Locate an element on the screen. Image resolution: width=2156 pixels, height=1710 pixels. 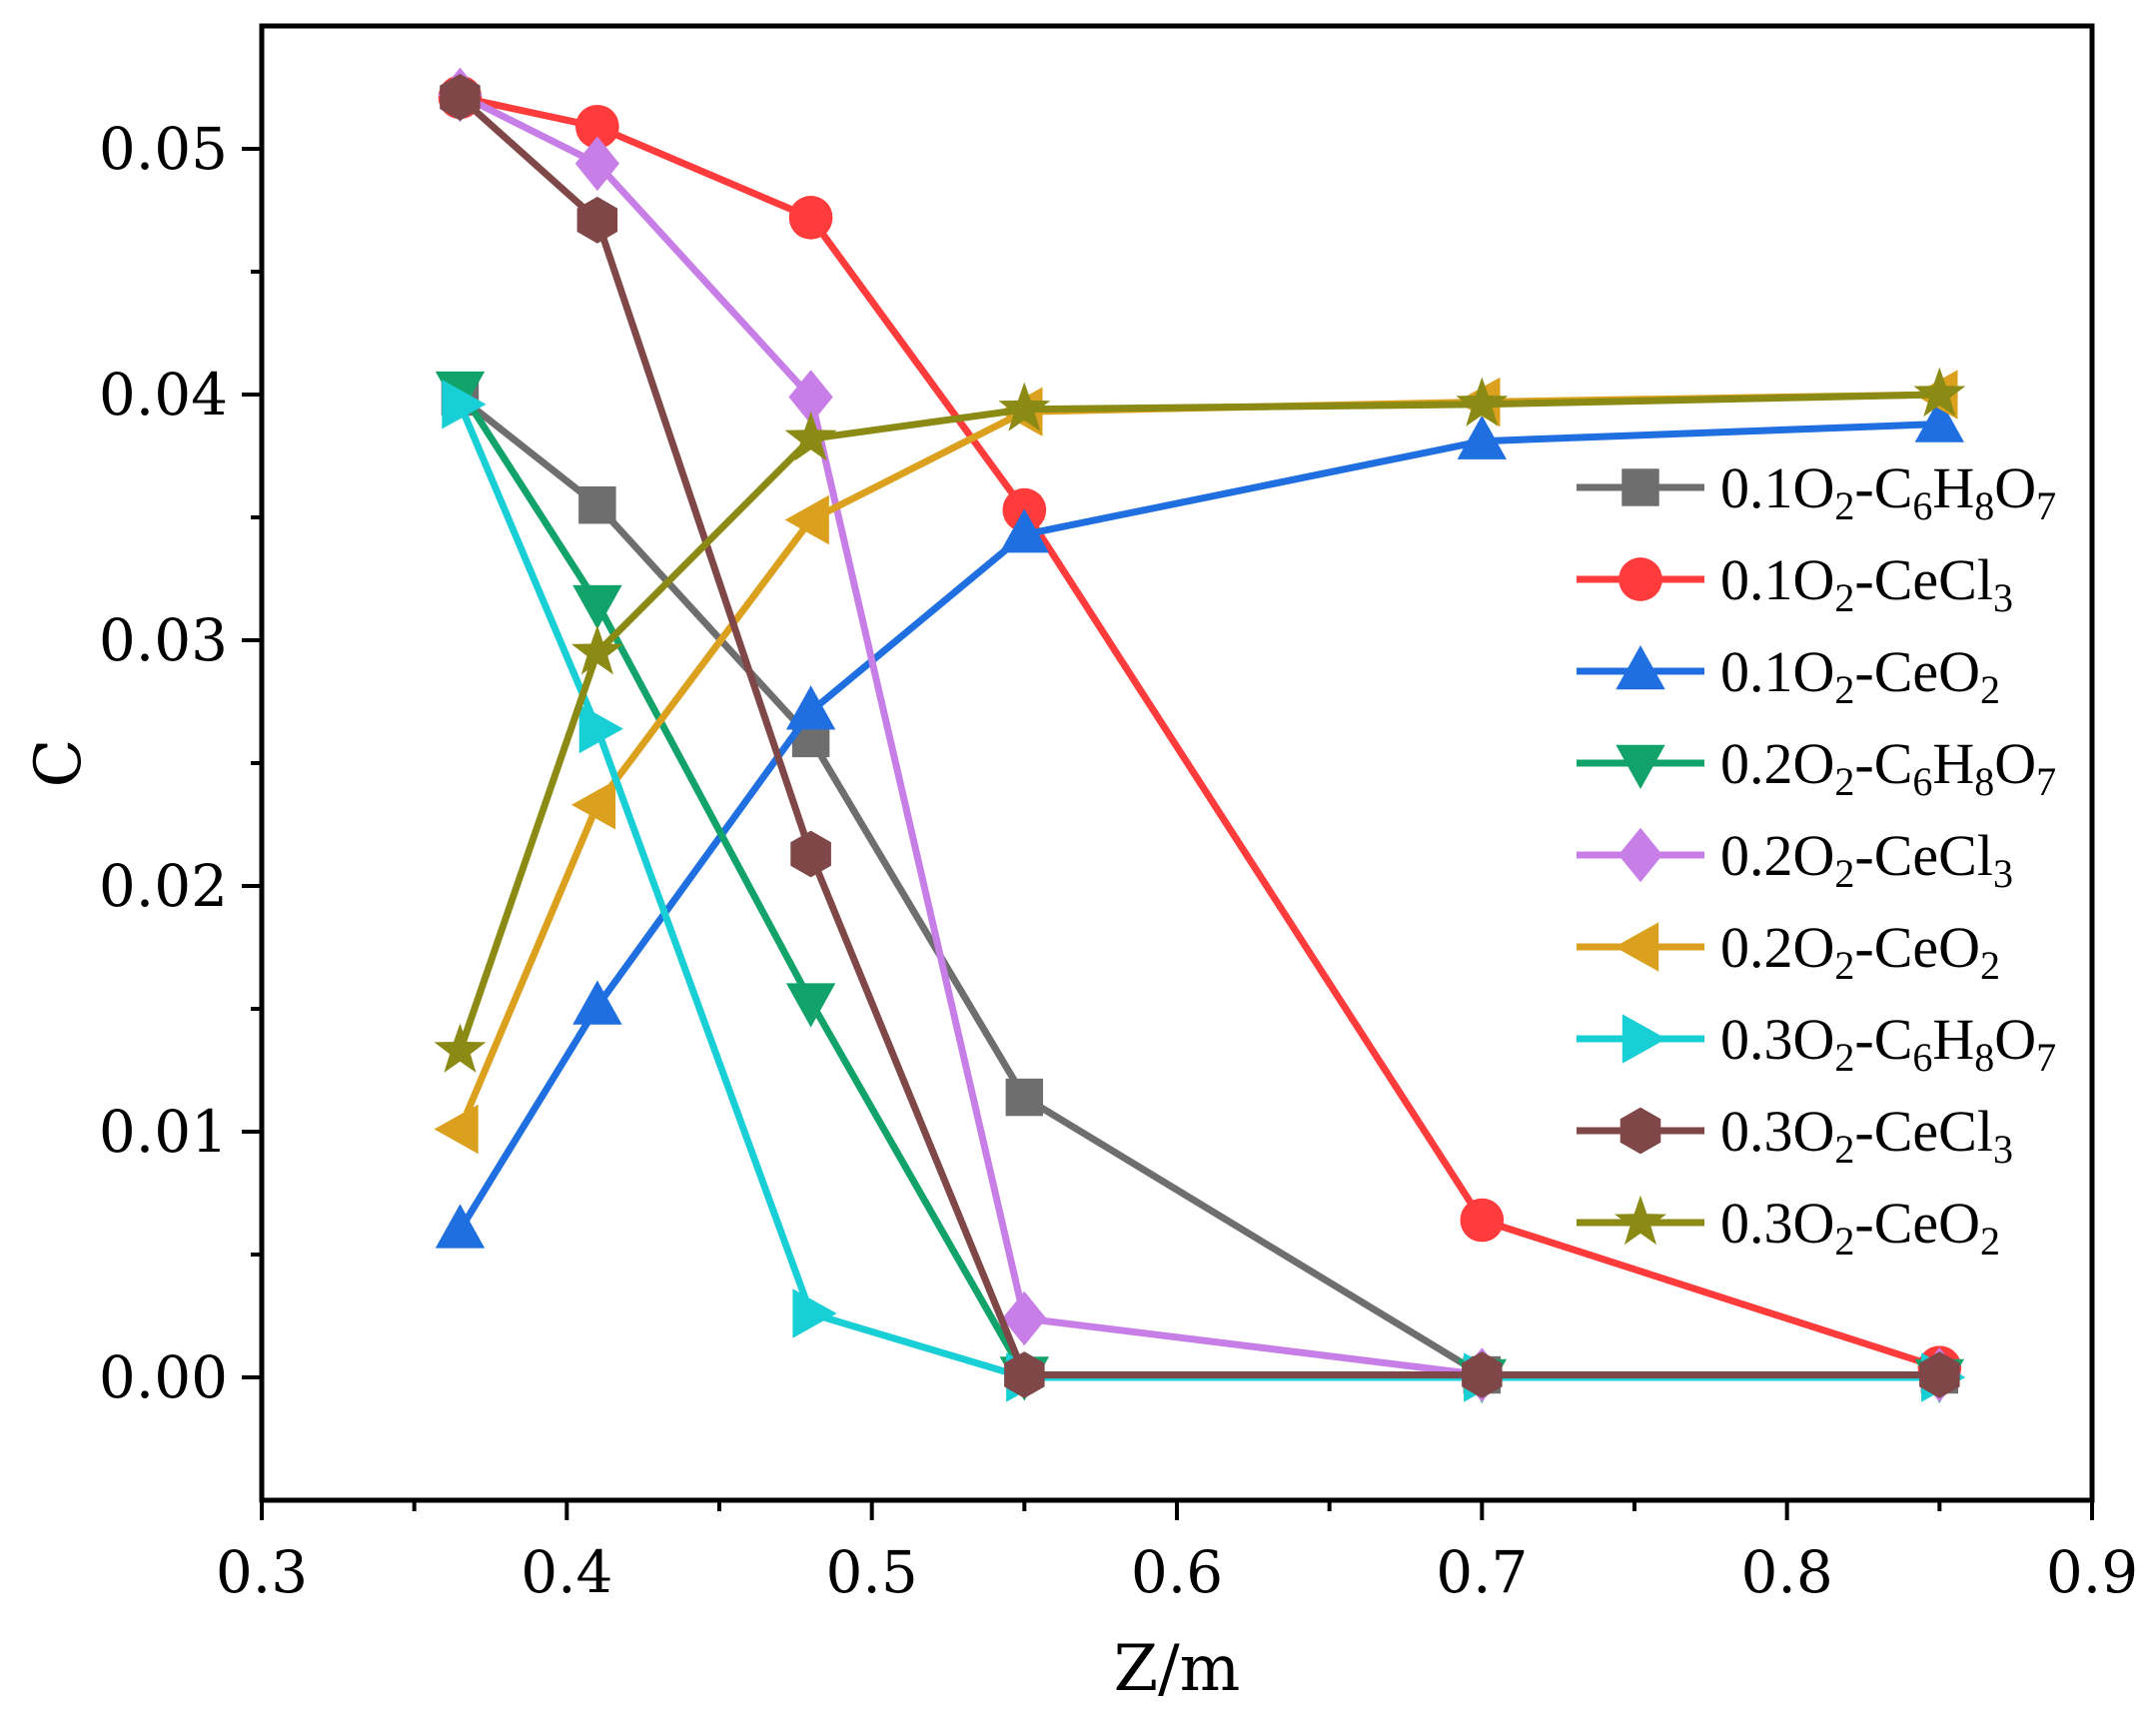
x-tick-label: 0.9 is located at coordinates (2092, 1572).